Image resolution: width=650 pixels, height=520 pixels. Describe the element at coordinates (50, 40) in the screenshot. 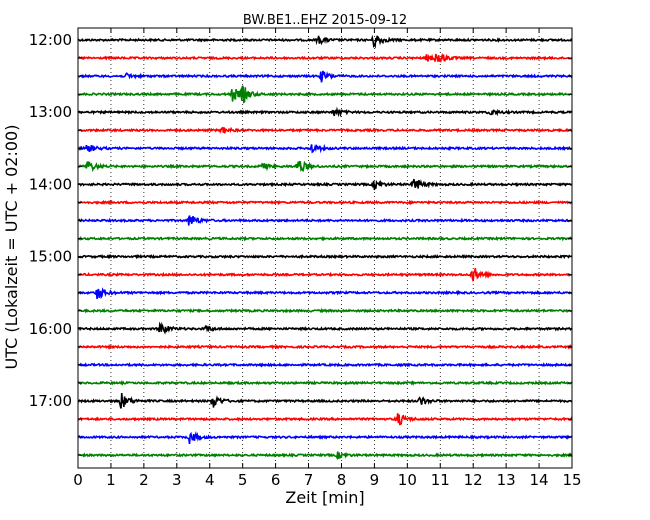

I see `y-tick-label: 12:00` at that location.